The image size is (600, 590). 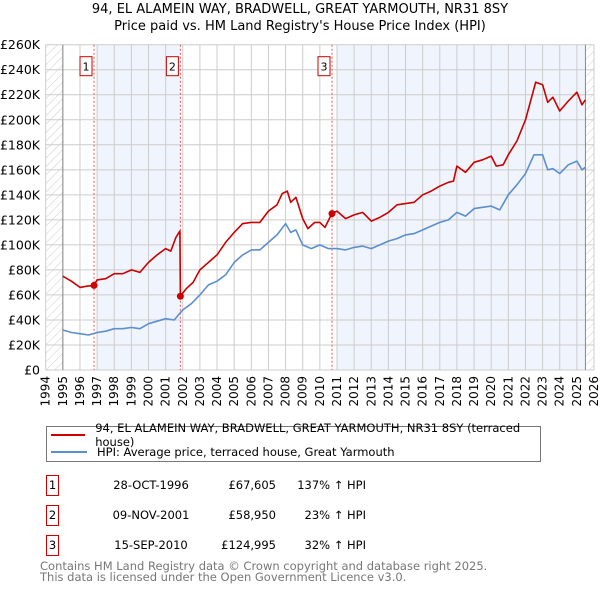 What do you see at coordinates (335, 515) in the screenshot?
I see `sale-hpi: 23% ↑ HPI` at bounding box center [335, 515].